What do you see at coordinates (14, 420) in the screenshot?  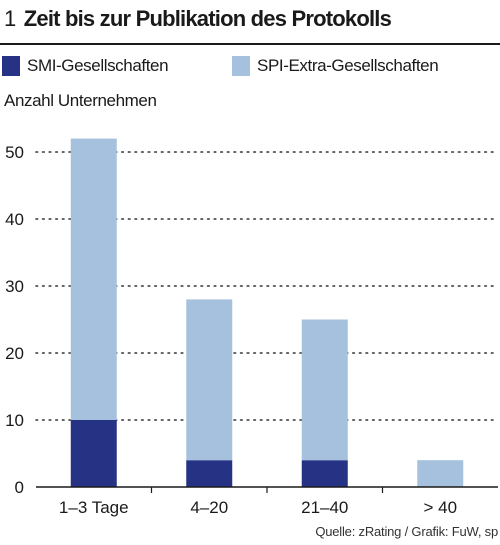 I see `y-tick-label-10: 10` at bounding box center [14, 420].